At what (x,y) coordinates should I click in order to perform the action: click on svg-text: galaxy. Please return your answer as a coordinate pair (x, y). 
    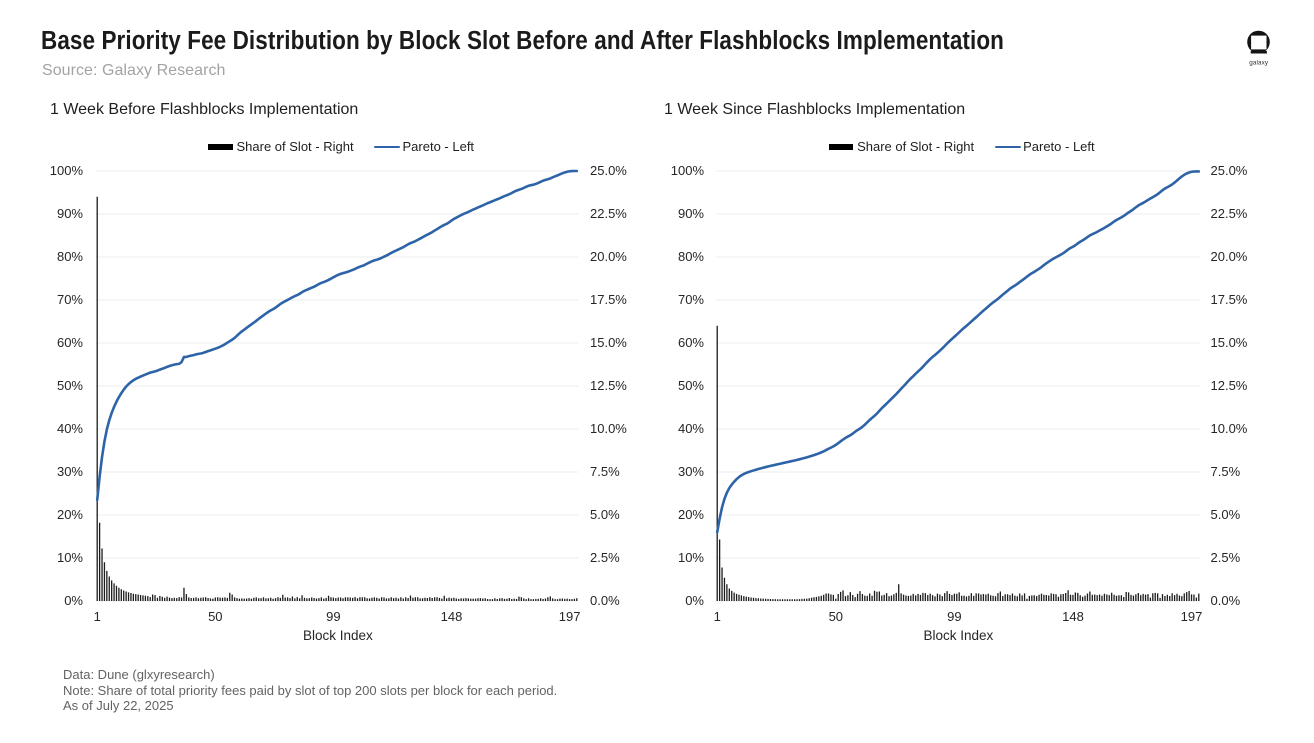
    Looking at the image, I should click on (1259, 63).